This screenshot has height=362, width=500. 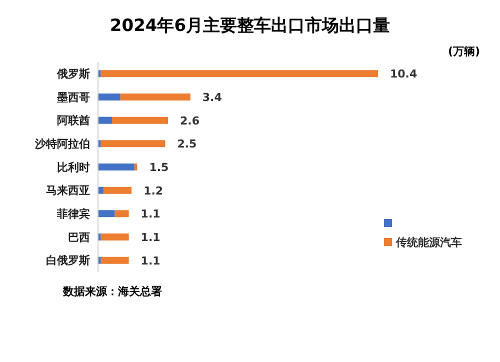 What do you see at coordinates (154, 191) in the screenshot?
I see `annotation: 1.2` at bounding box center [154, 191].